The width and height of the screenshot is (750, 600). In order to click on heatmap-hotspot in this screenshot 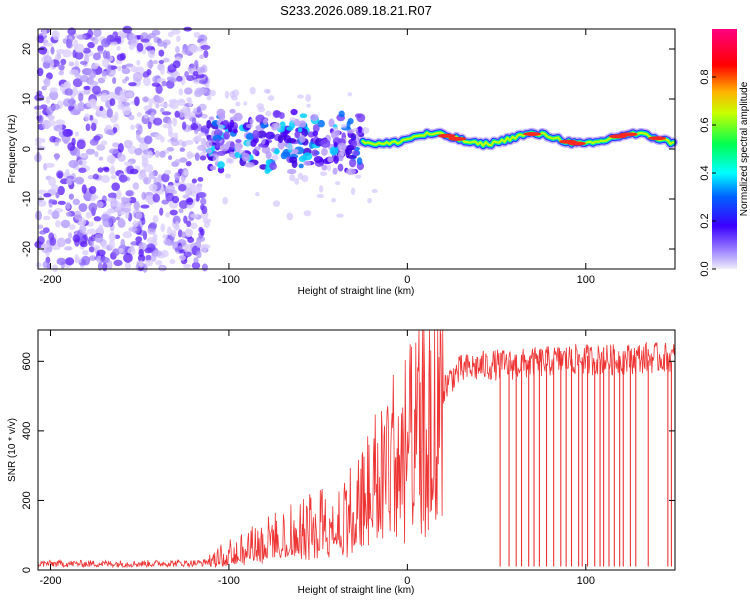, I will do `click(446, 135)`.